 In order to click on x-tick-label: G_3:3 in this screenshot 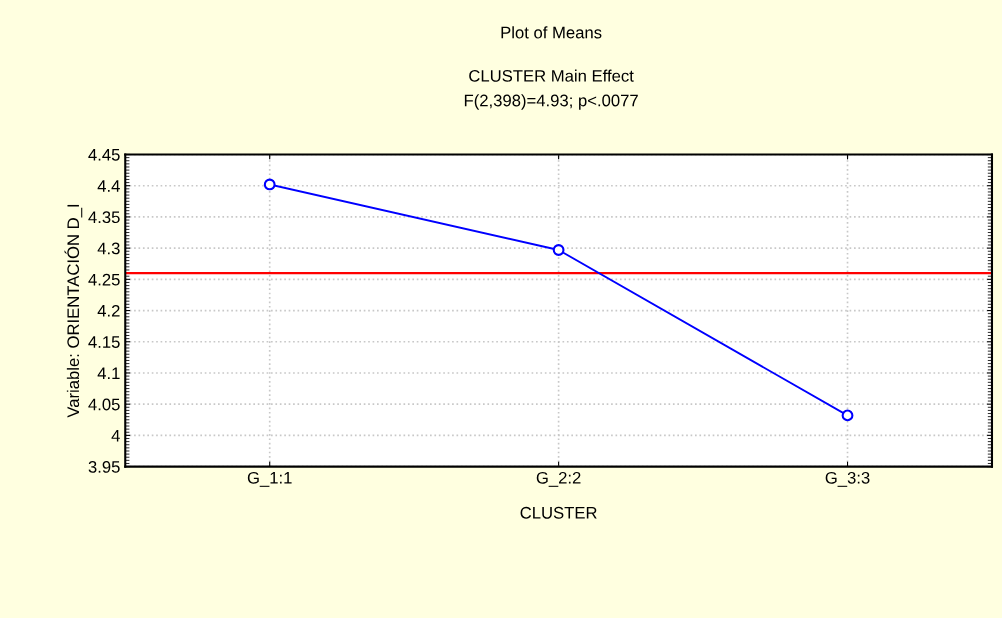, I will do `click(847, 479)`.